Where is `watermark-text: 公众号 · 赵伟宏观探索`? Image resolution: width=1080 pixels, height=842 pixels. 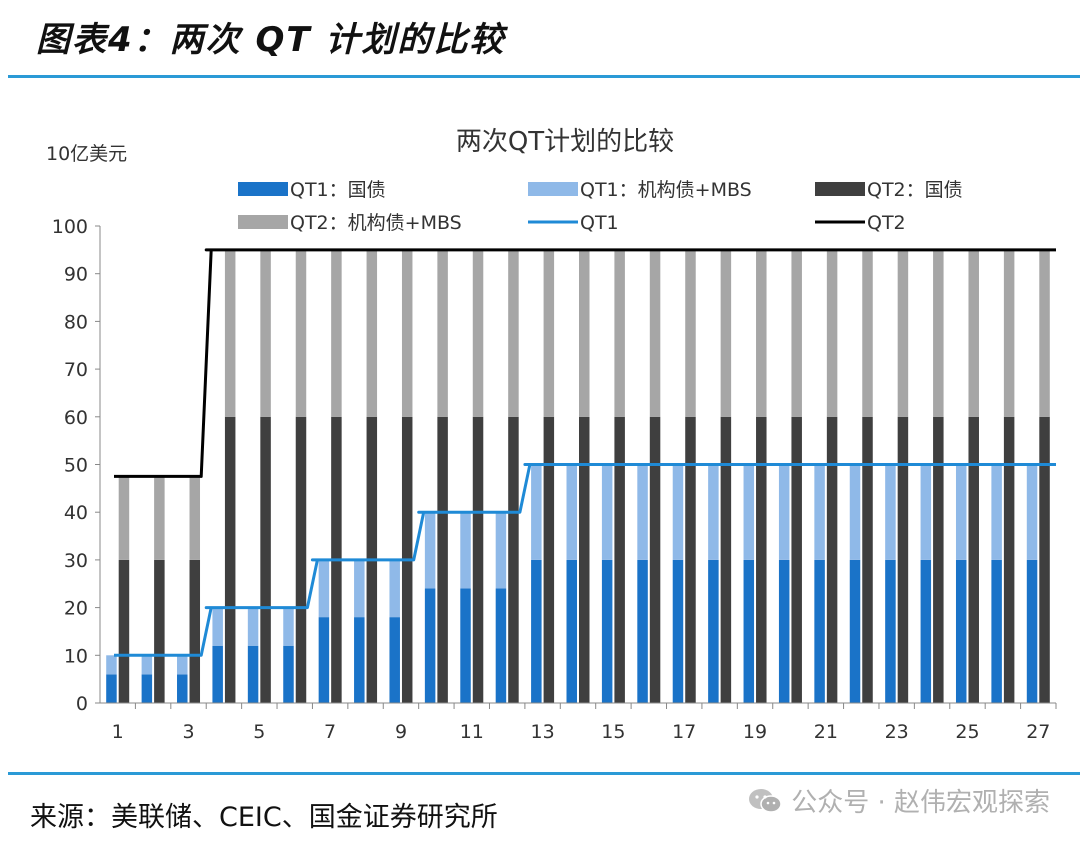
watermark-text: 公众号 · 赵伟宏观探索 is located at coordinates (920, 803).